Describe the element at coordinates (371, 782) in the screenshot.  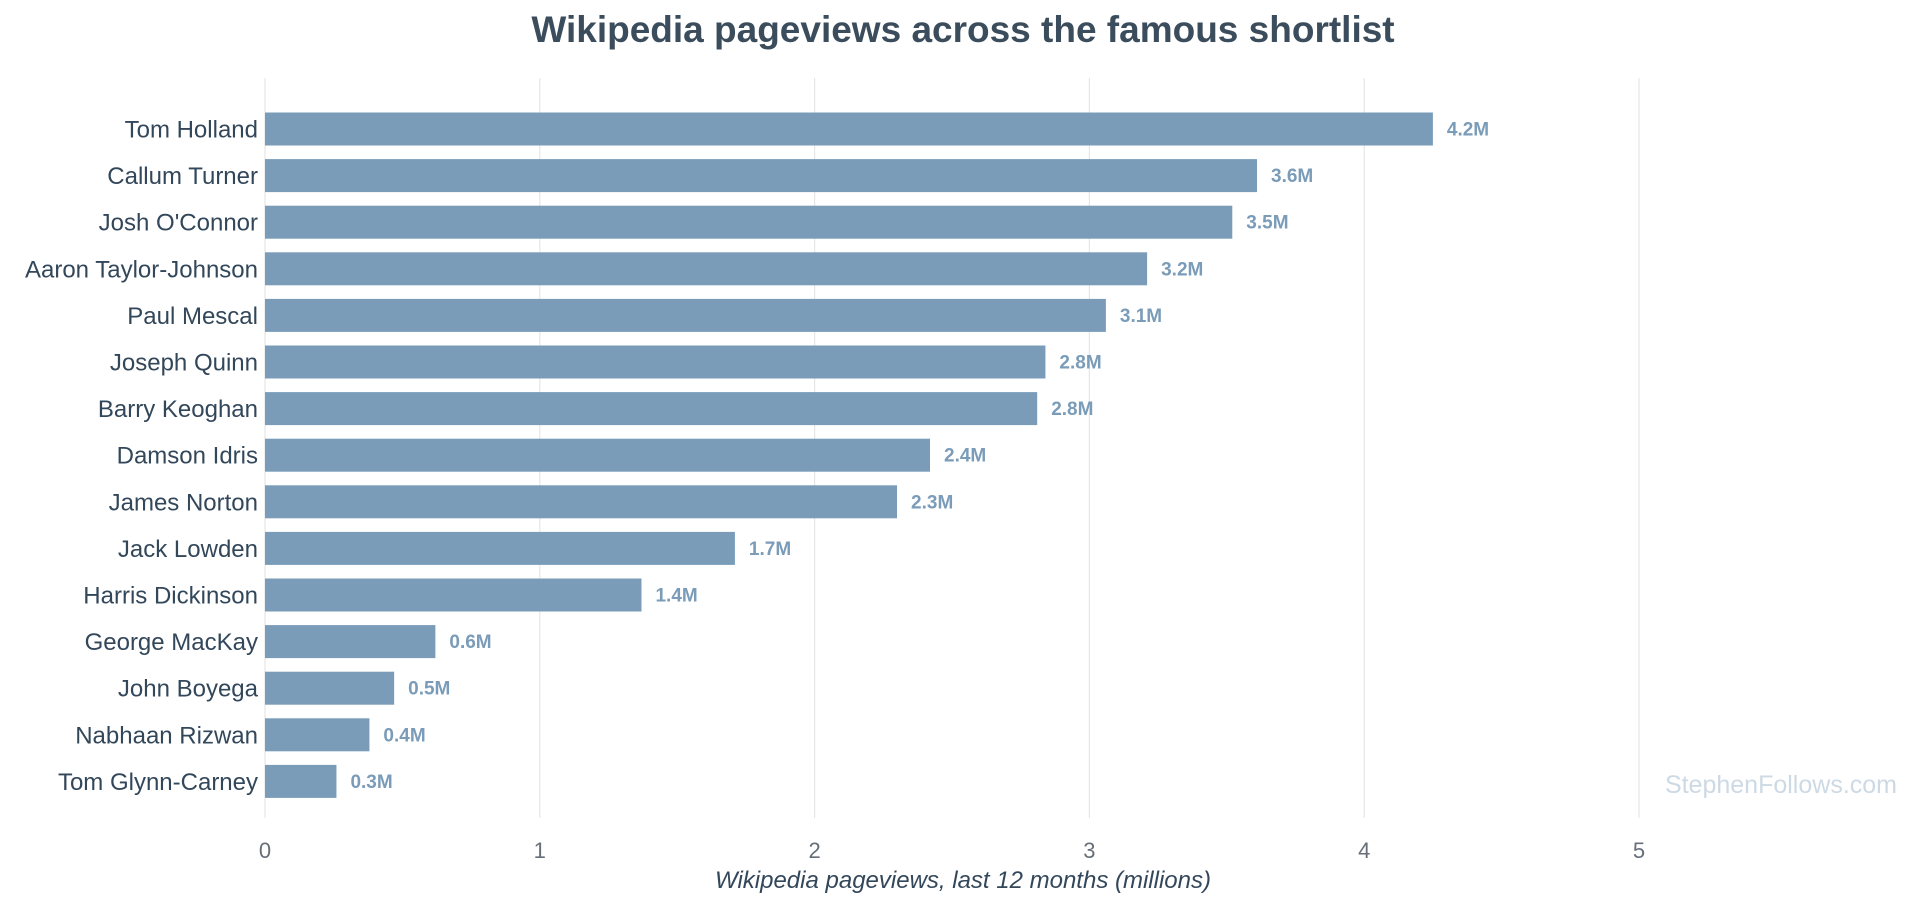
I see `data-label: 0.3M` at that location.